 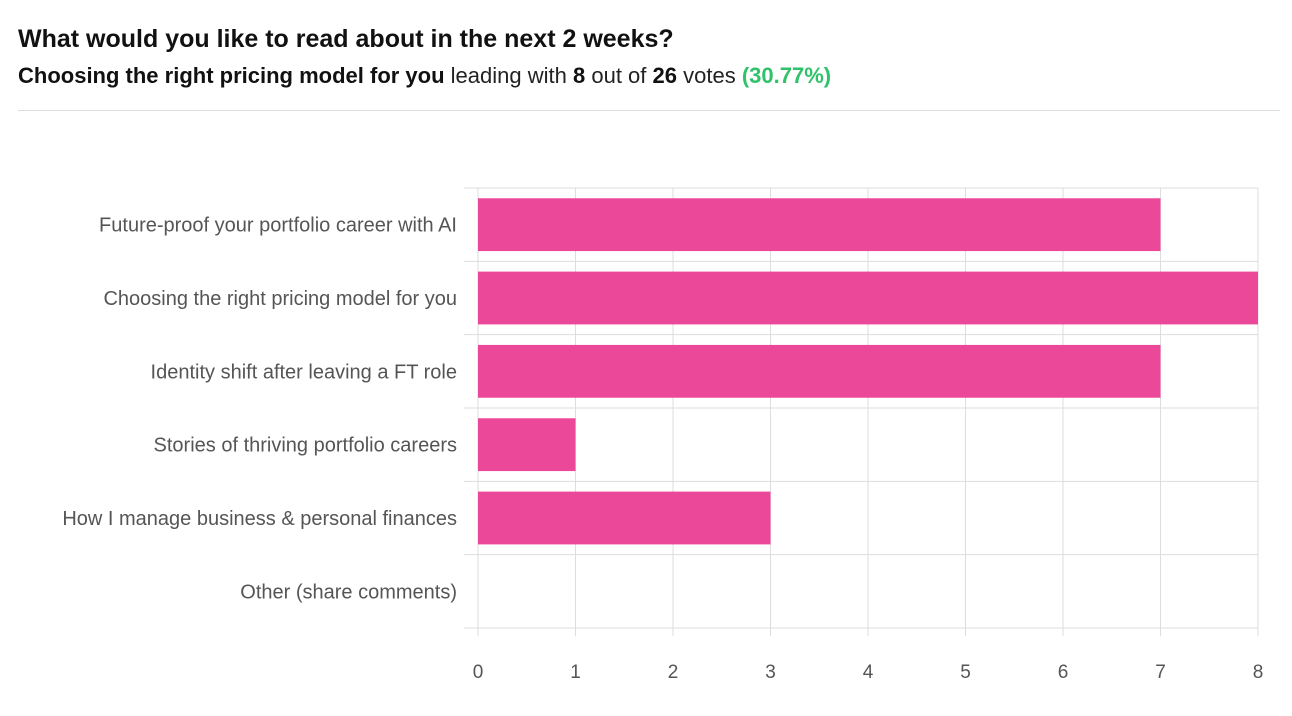 What do you see at coordinates (1258, 672) in the screenshot?
I see `x-tick-label: 8` at bounding box center [1258, 672].